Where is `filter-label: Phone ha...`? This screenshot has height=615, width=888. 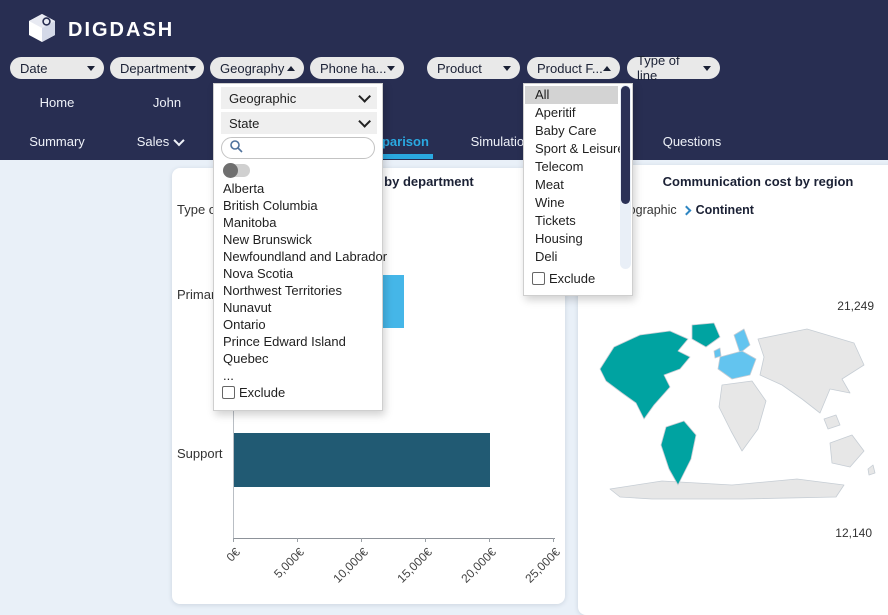 filter-label: Phone ha... is located at coordinates (353, 68).